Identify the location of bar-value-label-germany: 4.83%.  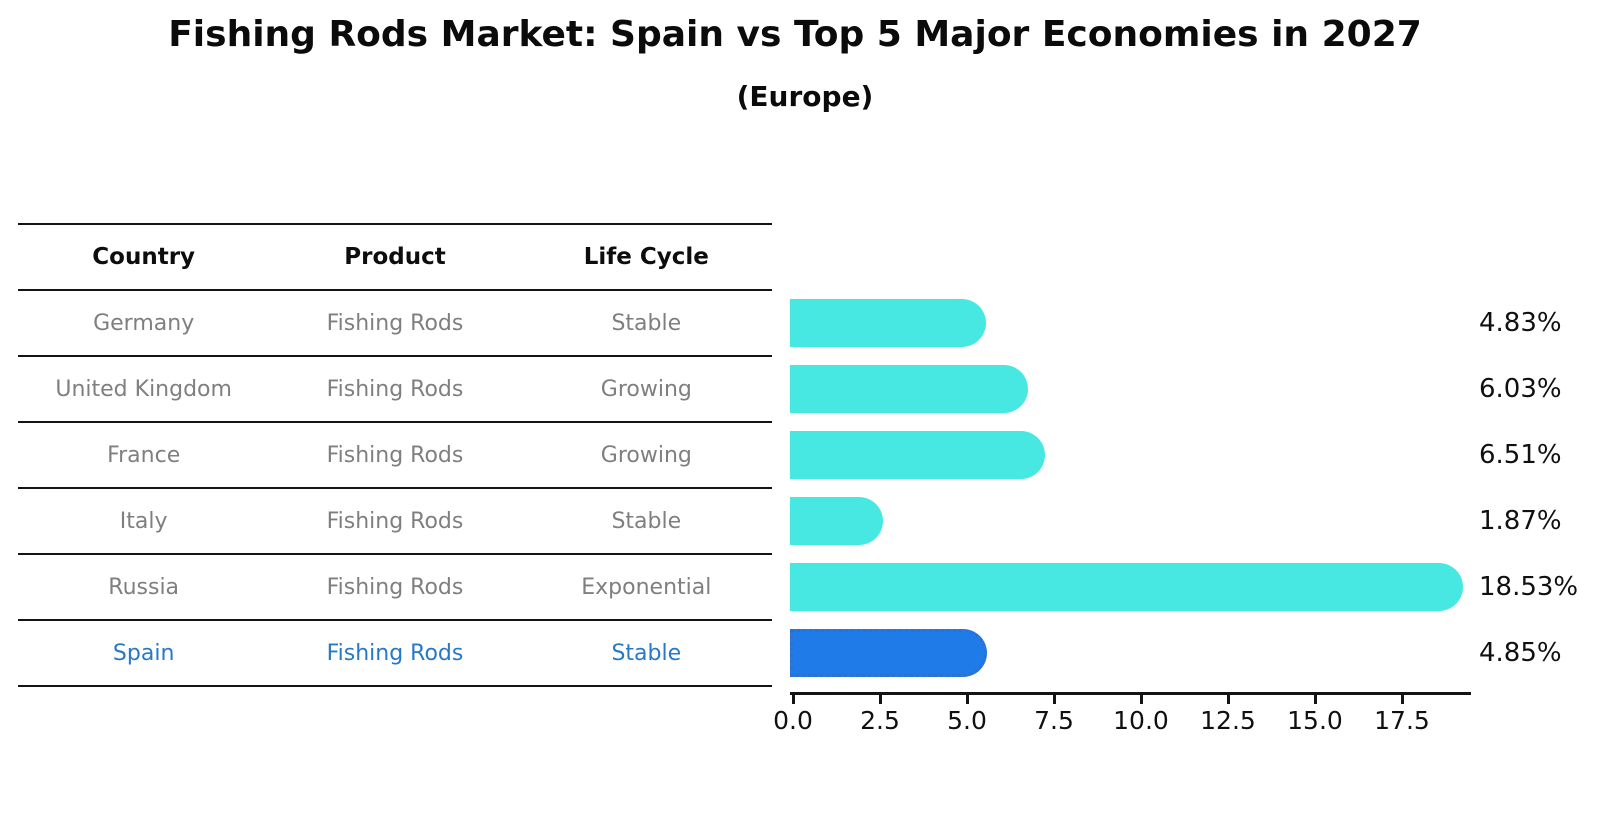
(1520, 323).